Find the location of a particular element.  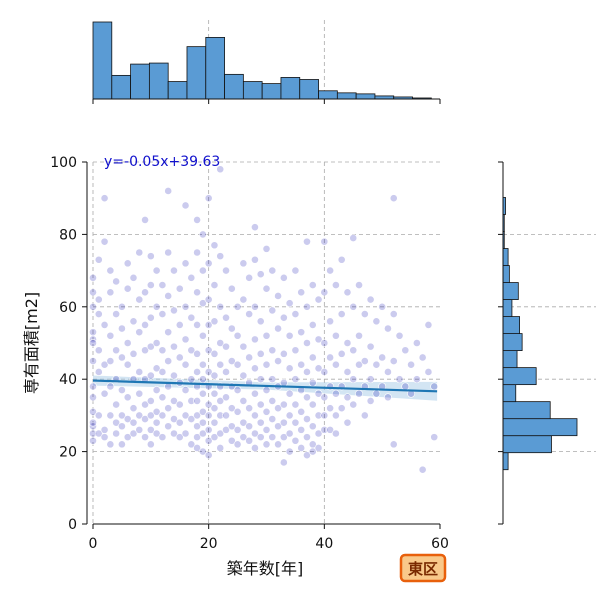

x-tick-label: 0 is located at coordinates (93, 544).